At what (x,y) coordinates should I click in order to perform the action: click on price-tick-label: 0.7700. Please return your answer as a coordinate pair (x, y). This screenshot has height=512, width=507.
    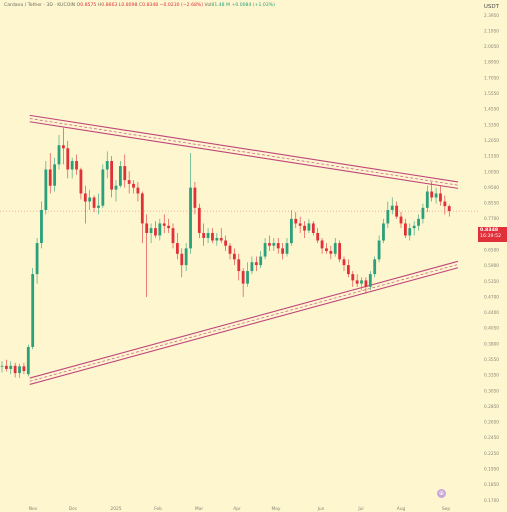
    Looking at the image, I should click on (491, 219).